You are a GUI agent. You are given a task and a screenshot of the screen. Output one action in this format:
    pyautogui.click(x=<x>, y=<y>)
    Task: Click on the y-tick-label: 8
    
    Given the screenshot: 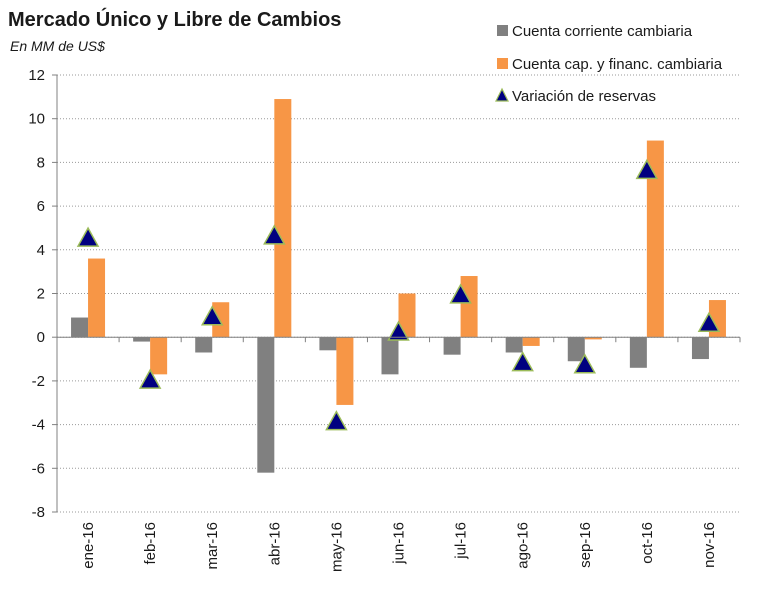 What is the action you would take?
    pyautogui.click(x=41, y=162)
    